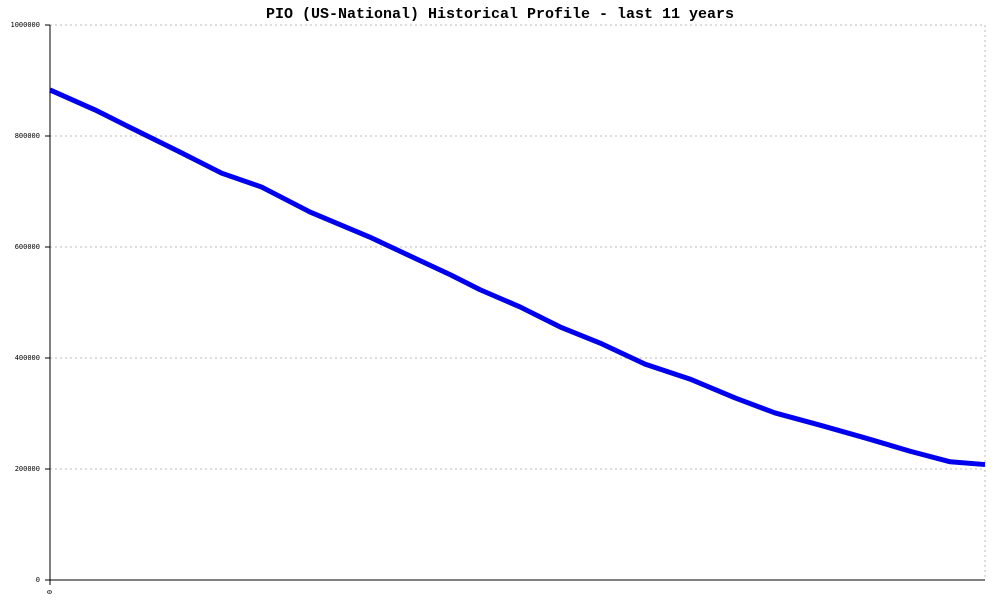  I want to click on x-tick-label: 0, so click(50, 592).